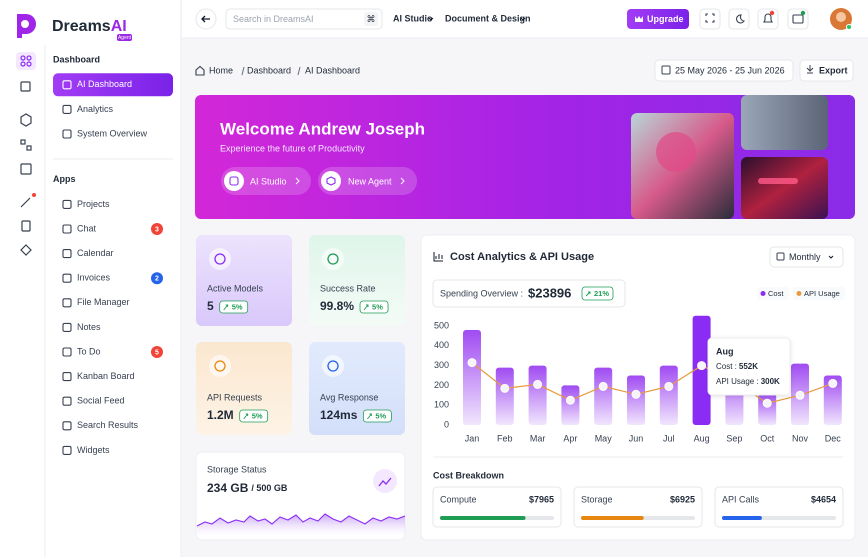 This screenshot has width=868, height=557. What do you see at coordinates (570, 438) in the screenshot?
I see `x-tick-label: Apr` at bounding box center [570, 438].